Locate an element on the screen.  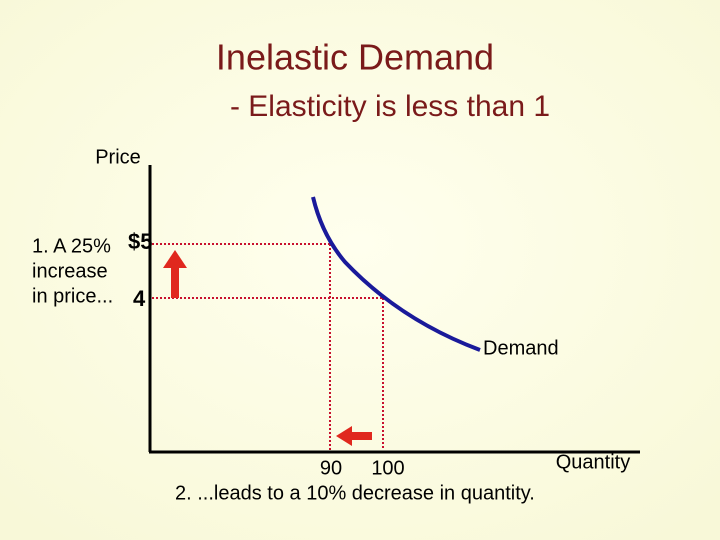
up-arrow is located at coordinates (175, 274).